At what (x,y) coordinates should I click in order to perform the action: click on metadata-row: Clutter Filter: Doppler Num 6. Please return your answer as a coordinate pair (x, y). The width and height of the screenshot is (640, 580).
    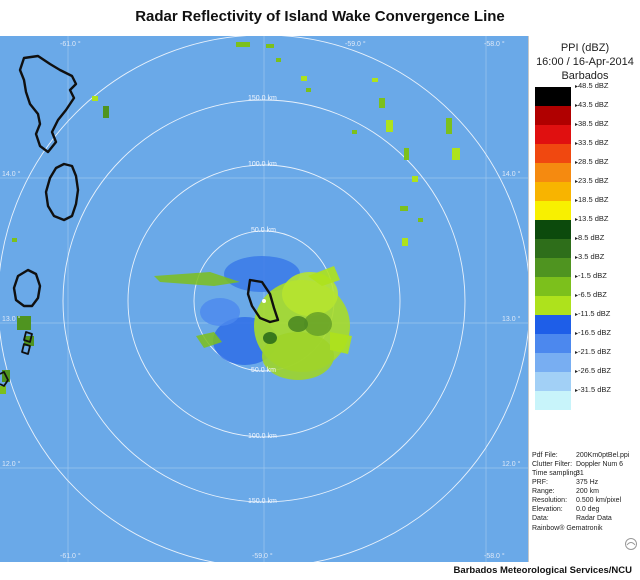
    Looking at the image, I should click on (586, 464).